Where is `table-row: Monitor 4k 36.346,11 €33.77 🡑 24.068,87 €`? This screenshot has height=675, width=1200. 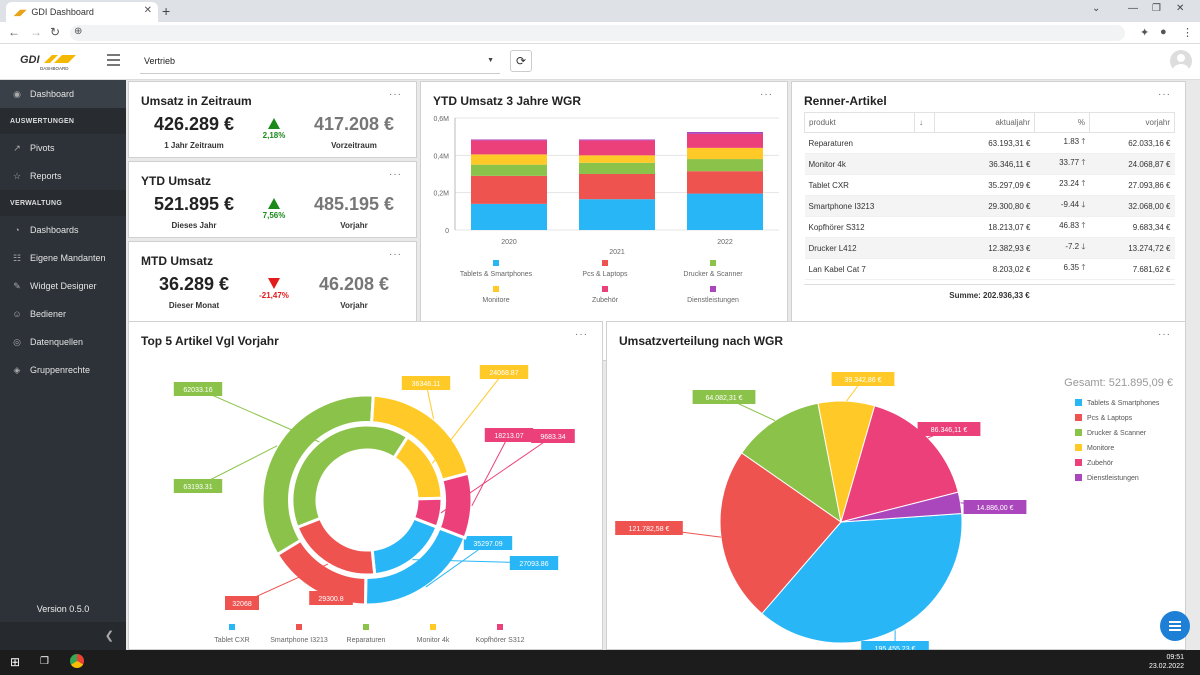
table-row: Monitor 4k 36.346,11 €33.77 🡑 24.068,87 € is located at coordinates (989, 164).